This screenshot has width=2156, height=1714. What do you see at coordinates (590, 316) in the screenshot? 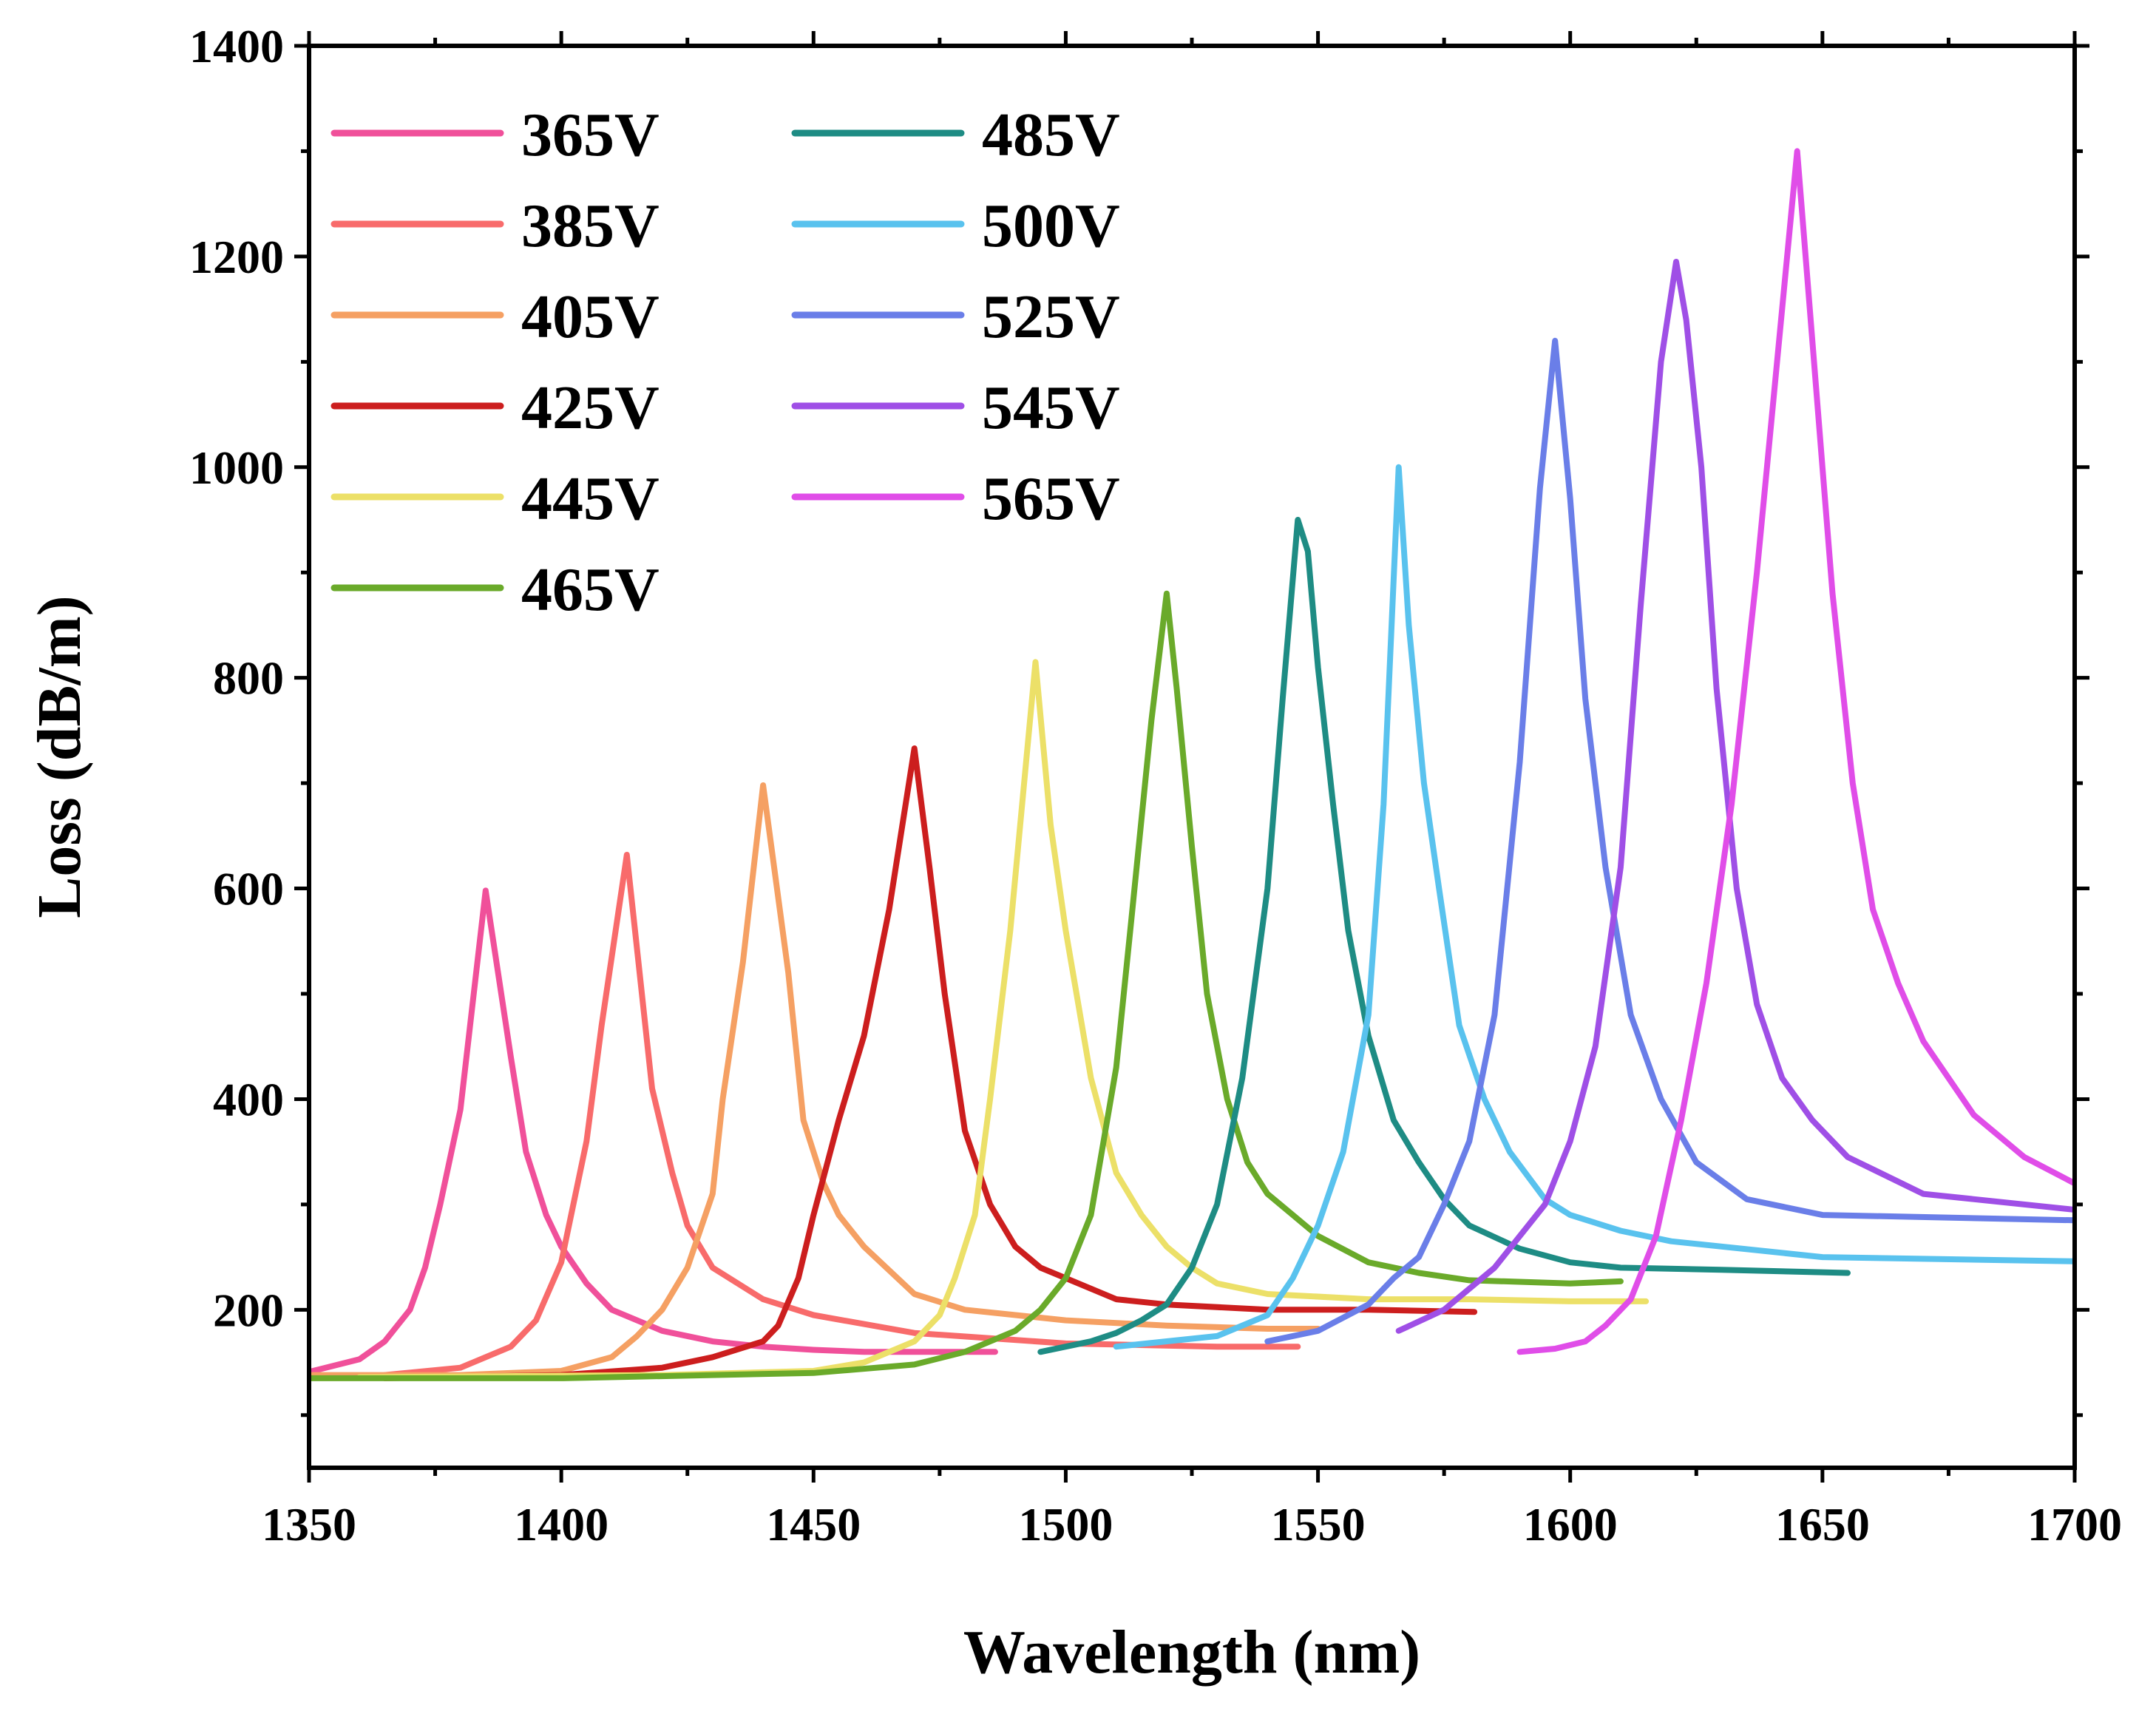
I see `legend-label-405V: 405V` at bounding box center [590, 316].